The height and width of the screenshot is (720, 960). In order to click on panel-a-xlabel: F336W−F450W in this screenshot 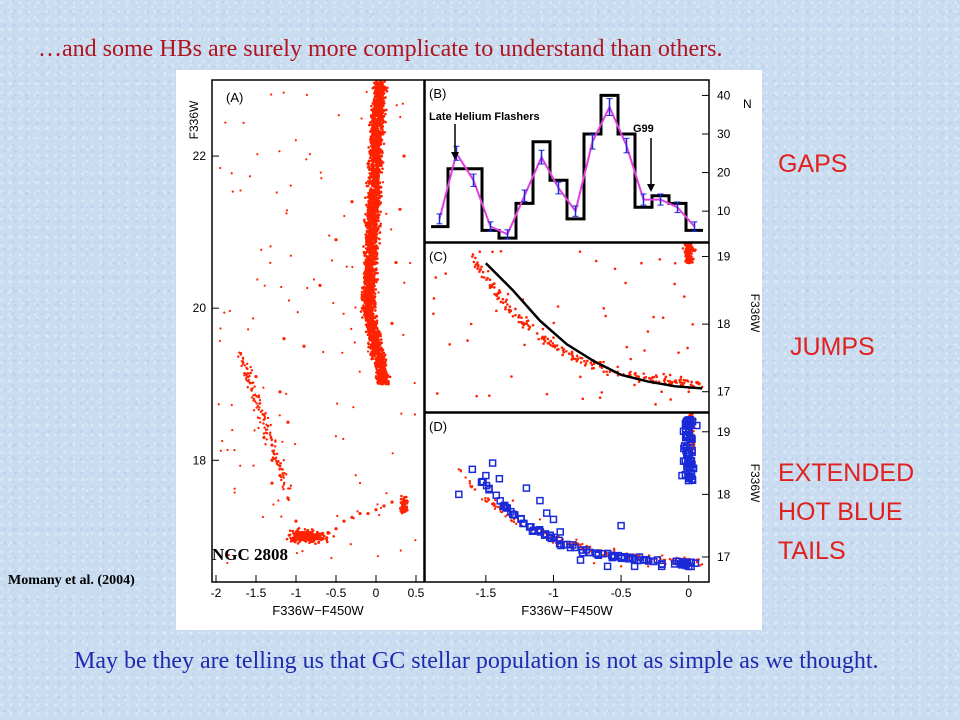, I will do `click(318, 610)`.